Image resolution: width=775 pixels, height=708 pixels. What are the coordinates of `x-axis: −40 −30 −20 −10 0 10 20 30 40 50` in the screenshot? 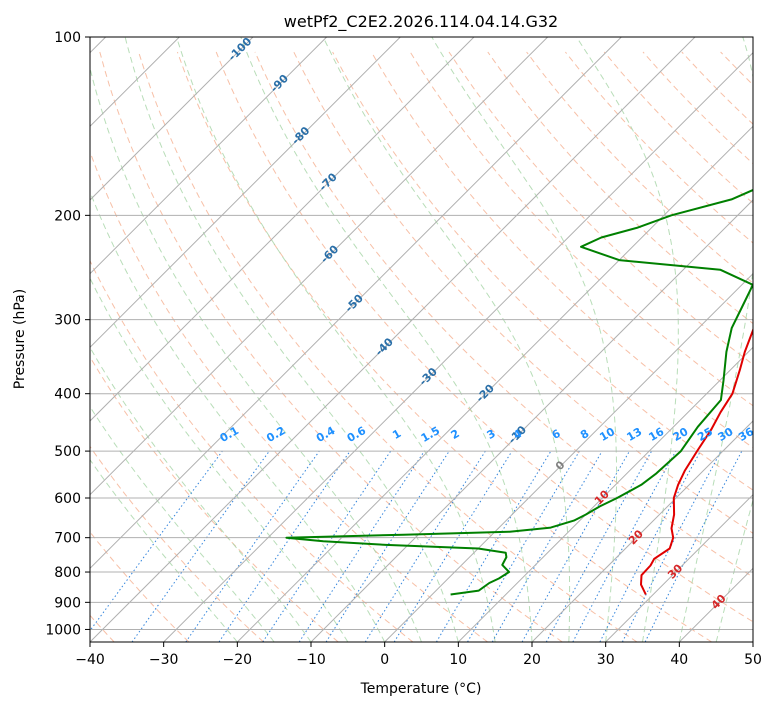 It's located at (418, 655).